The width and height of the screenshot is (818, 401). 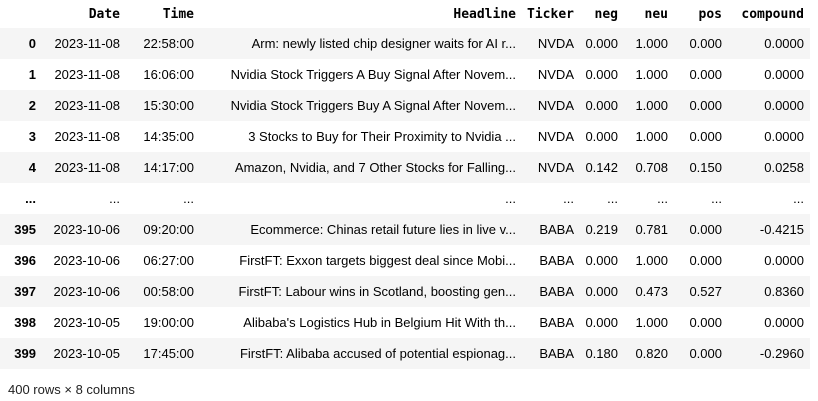 I want to click on cell-time: 06:27:00, so click(x=168, y=260).